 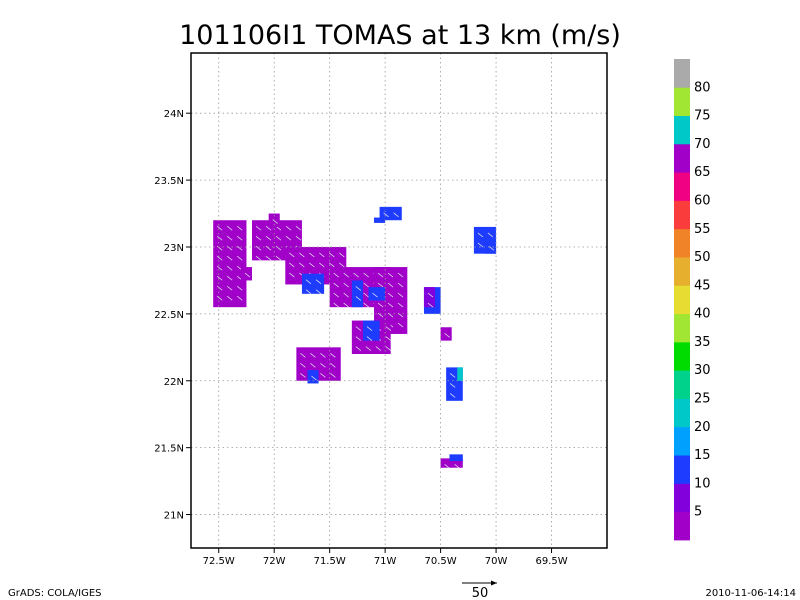 What do you see at coordinates (702, 172) in the screenshot?
I see `colorbar-label: 65` at bounding box center [702, 172].